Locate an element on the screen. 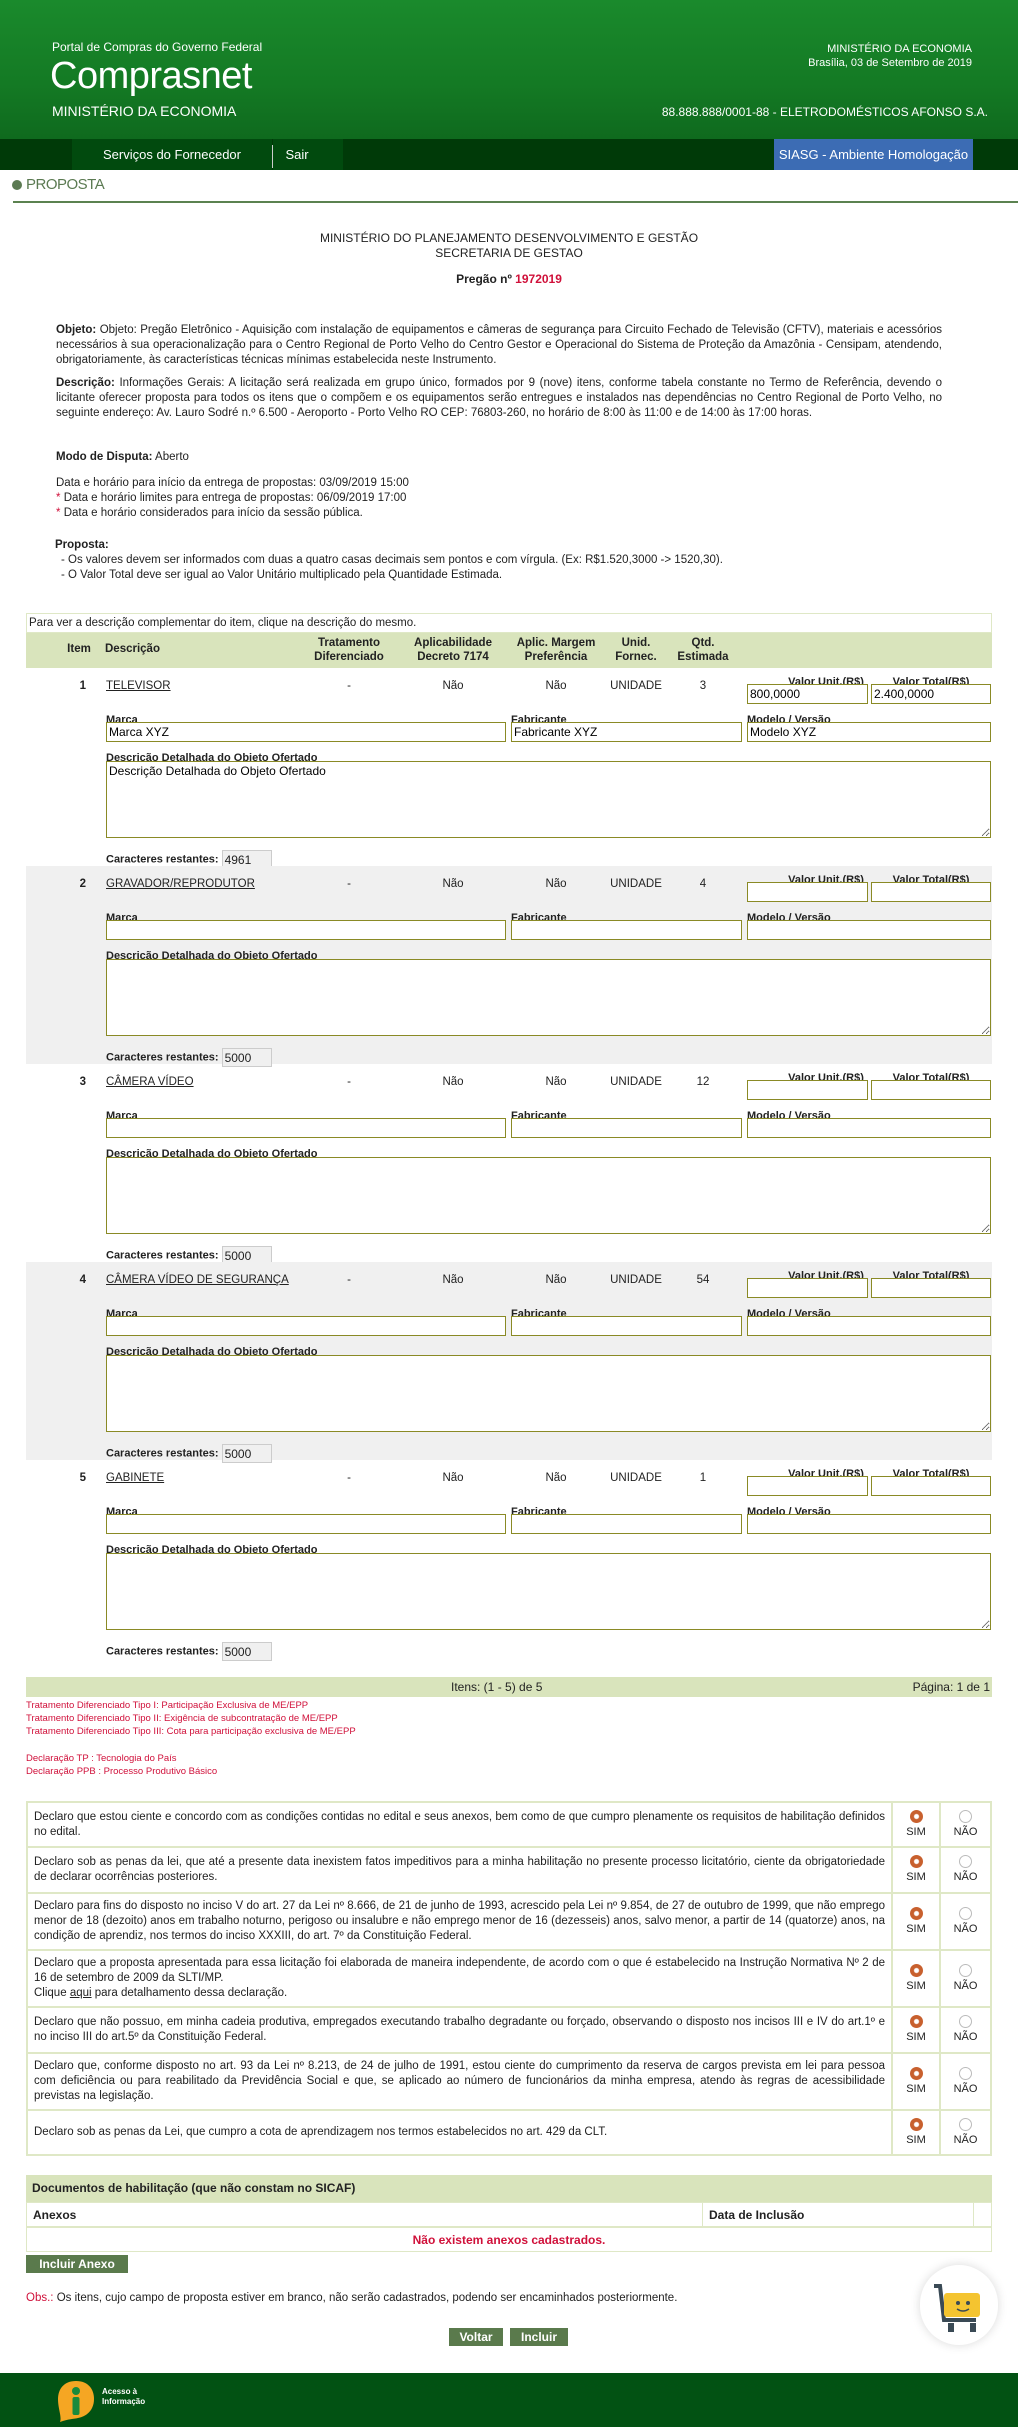  header-descricao: Descrição is located at coordinates (132, 649).